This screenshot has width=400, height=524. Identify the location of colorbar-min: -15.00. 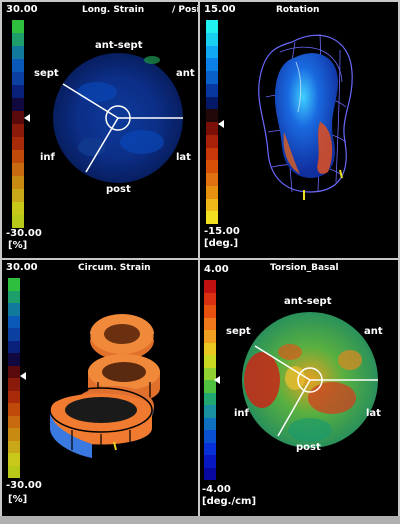
(222, 231).